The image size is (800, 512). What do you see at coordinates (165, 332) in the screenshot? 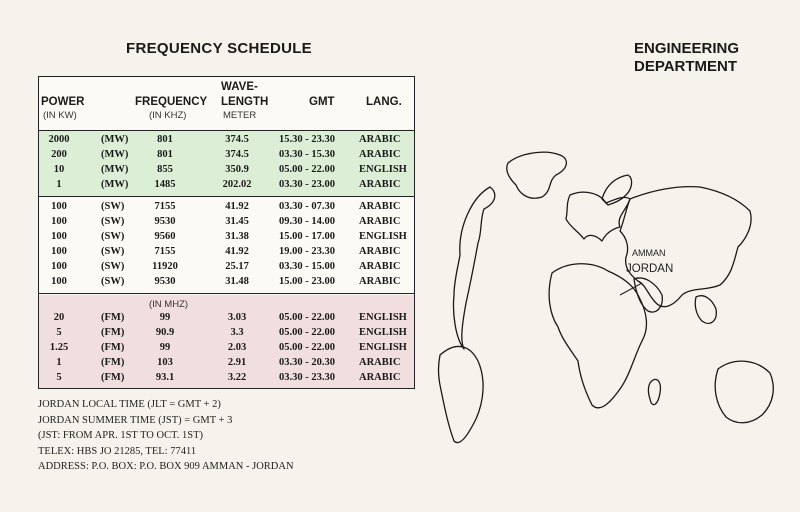
I see `frequency-cell: 90.9` at bounding box center [165, 332].